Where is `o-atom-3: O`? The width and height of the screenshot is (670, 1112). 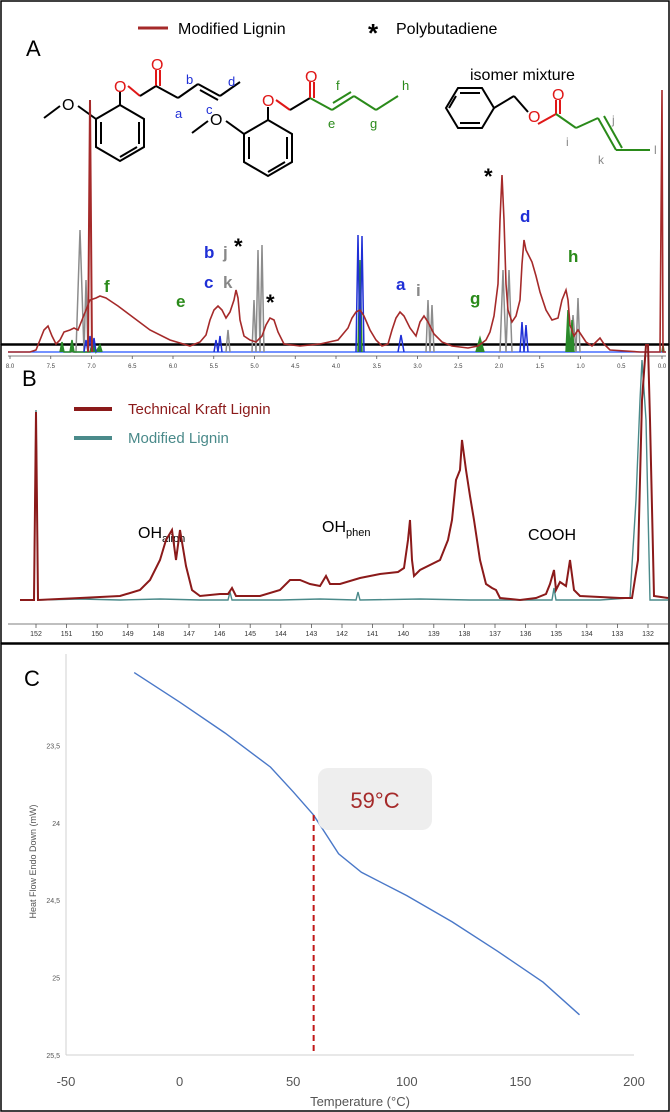
o-atom-3: O is located at coordinates (157, 65).